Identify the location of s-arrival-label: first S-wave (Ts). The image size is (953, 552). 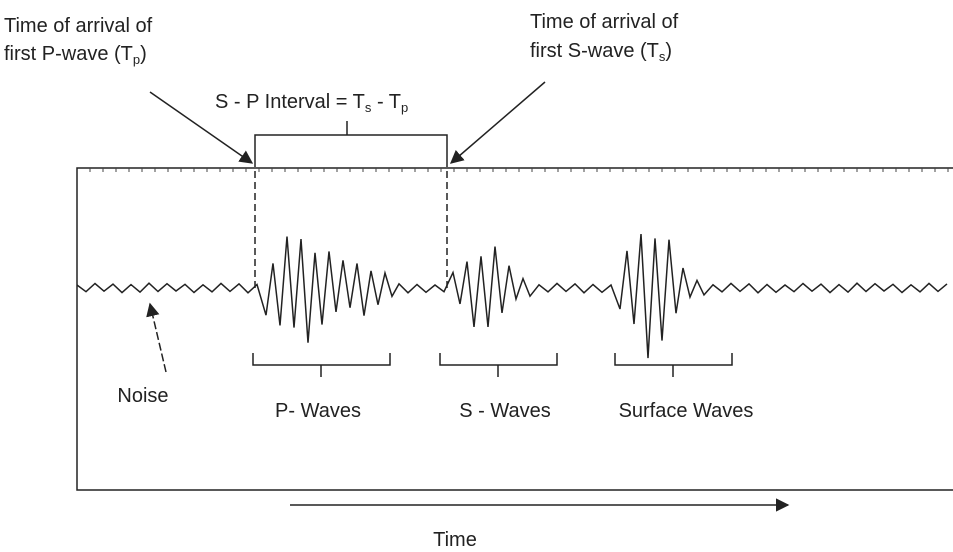
(601, 52).